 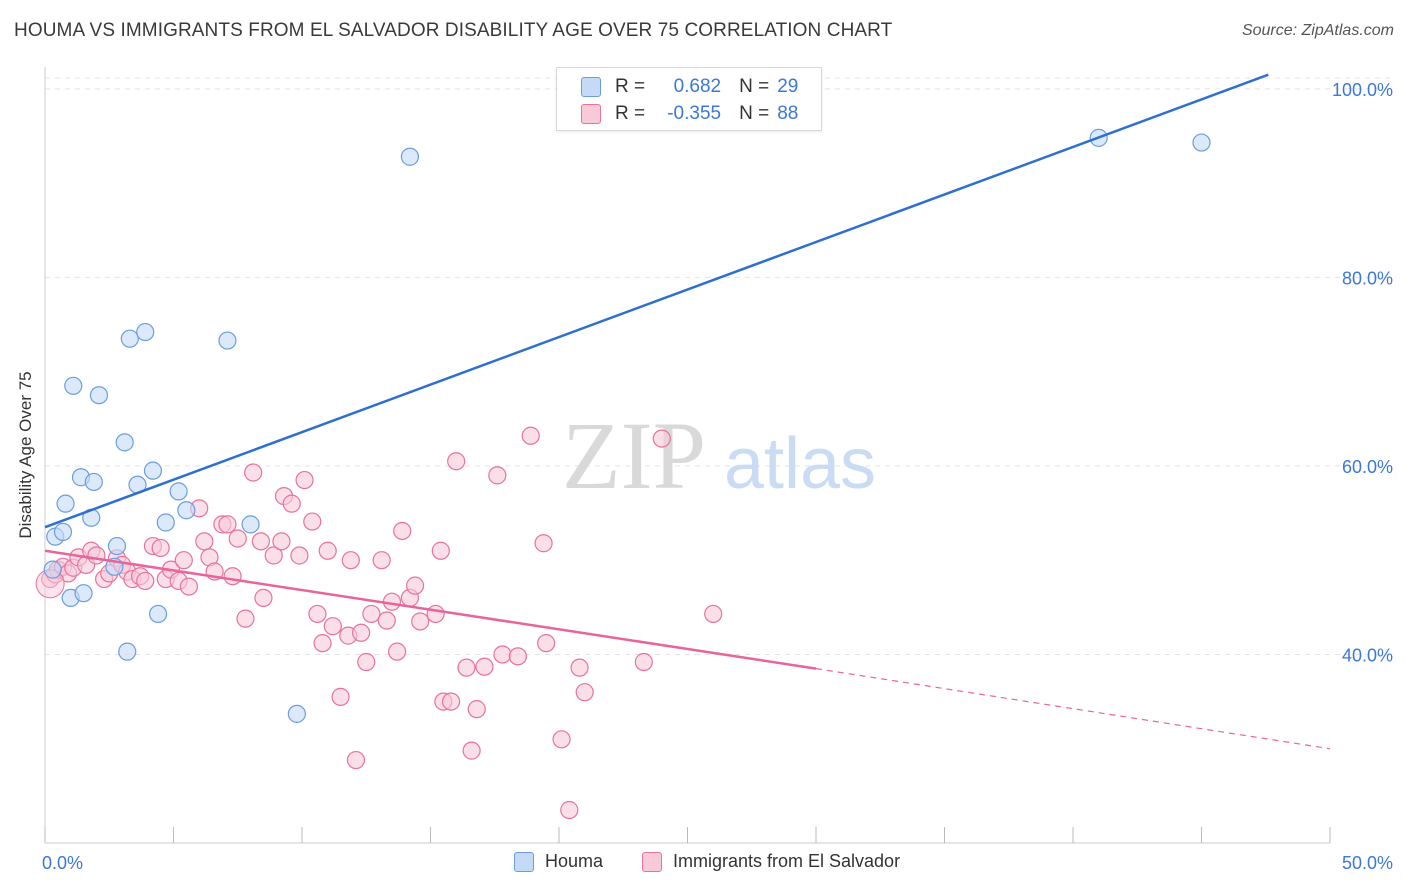 I want to click on legend-item-houma: Houma, so click(x=558, y=861).